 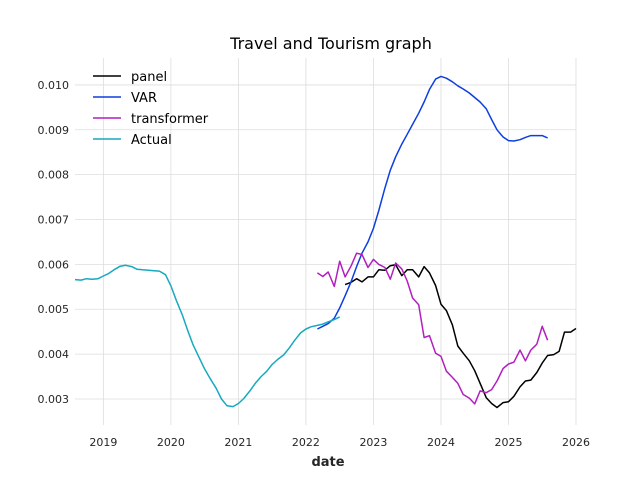 What do you see at coordinates (54, 175) in the screenshot?
I see `y-tick-label: 0.008` at bounding box center [54, 175].